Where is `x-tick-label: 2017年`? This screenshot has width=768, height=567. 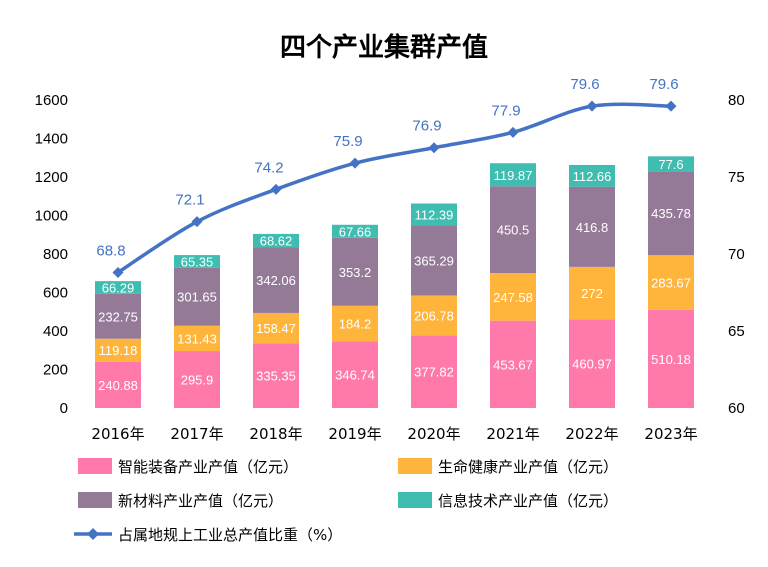 x-tick-label: 2017年 is located at coordinates (196, 434).